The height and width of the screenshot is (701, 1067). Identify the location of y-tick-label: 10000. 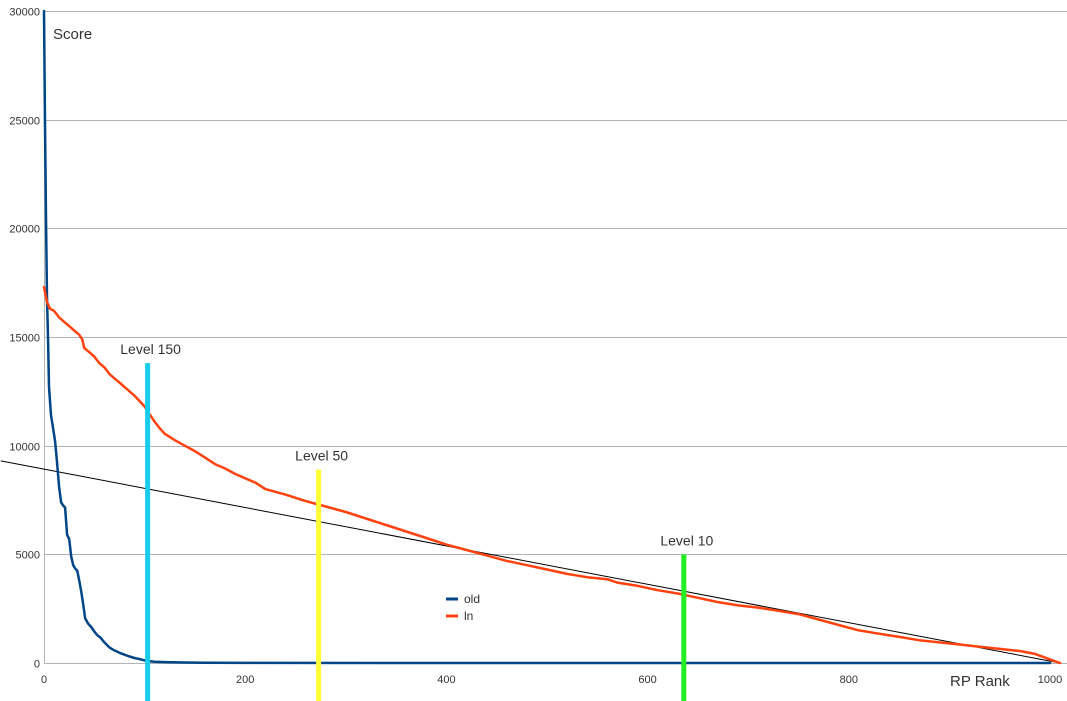
(24, 448).